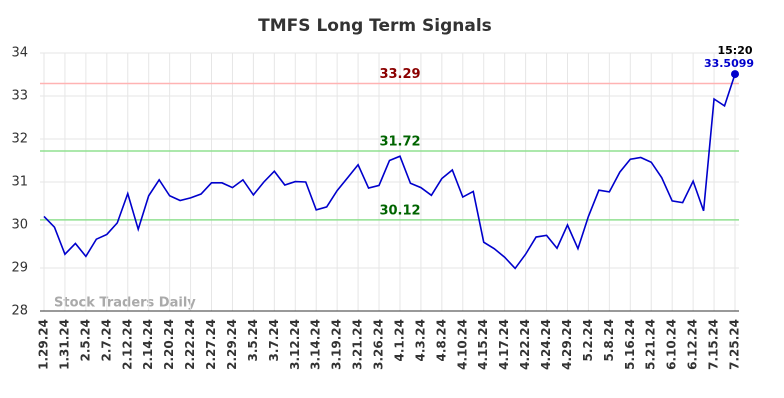 The height and width of the screenshot is (398, 784). What do you see at coordinates (399, 340) in the screenshot?
I see `x-tick-label: 4.1.24` at bounding box center [399, 340].